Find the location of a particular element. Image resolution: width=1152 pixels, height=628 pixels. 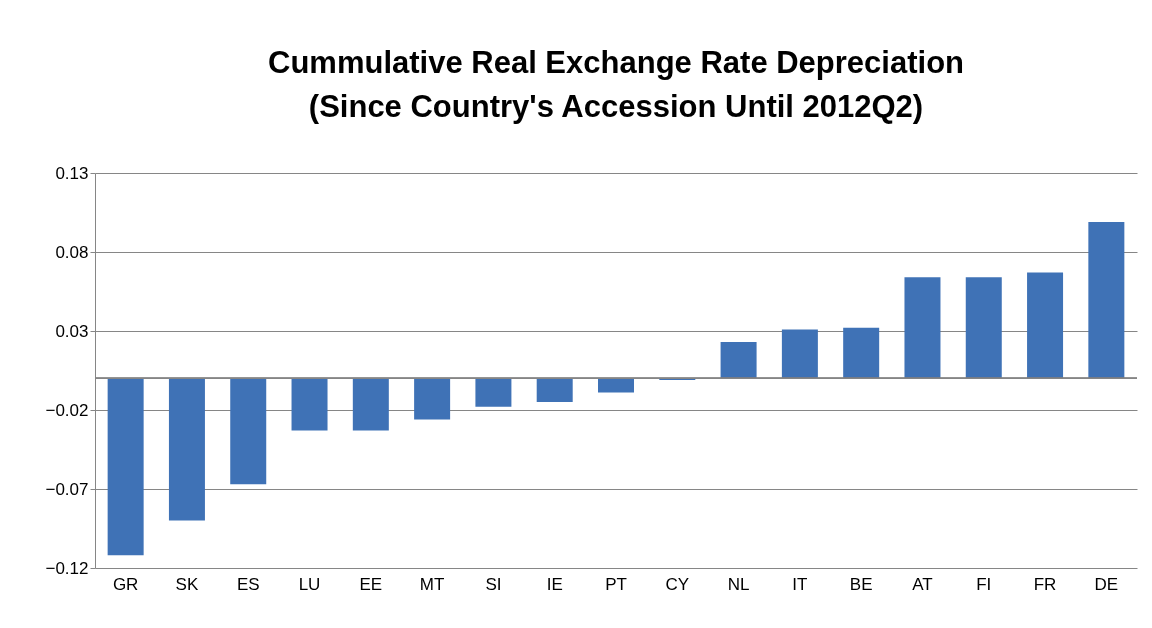

x-tick-label: IT is located at coordinates (800, 584).